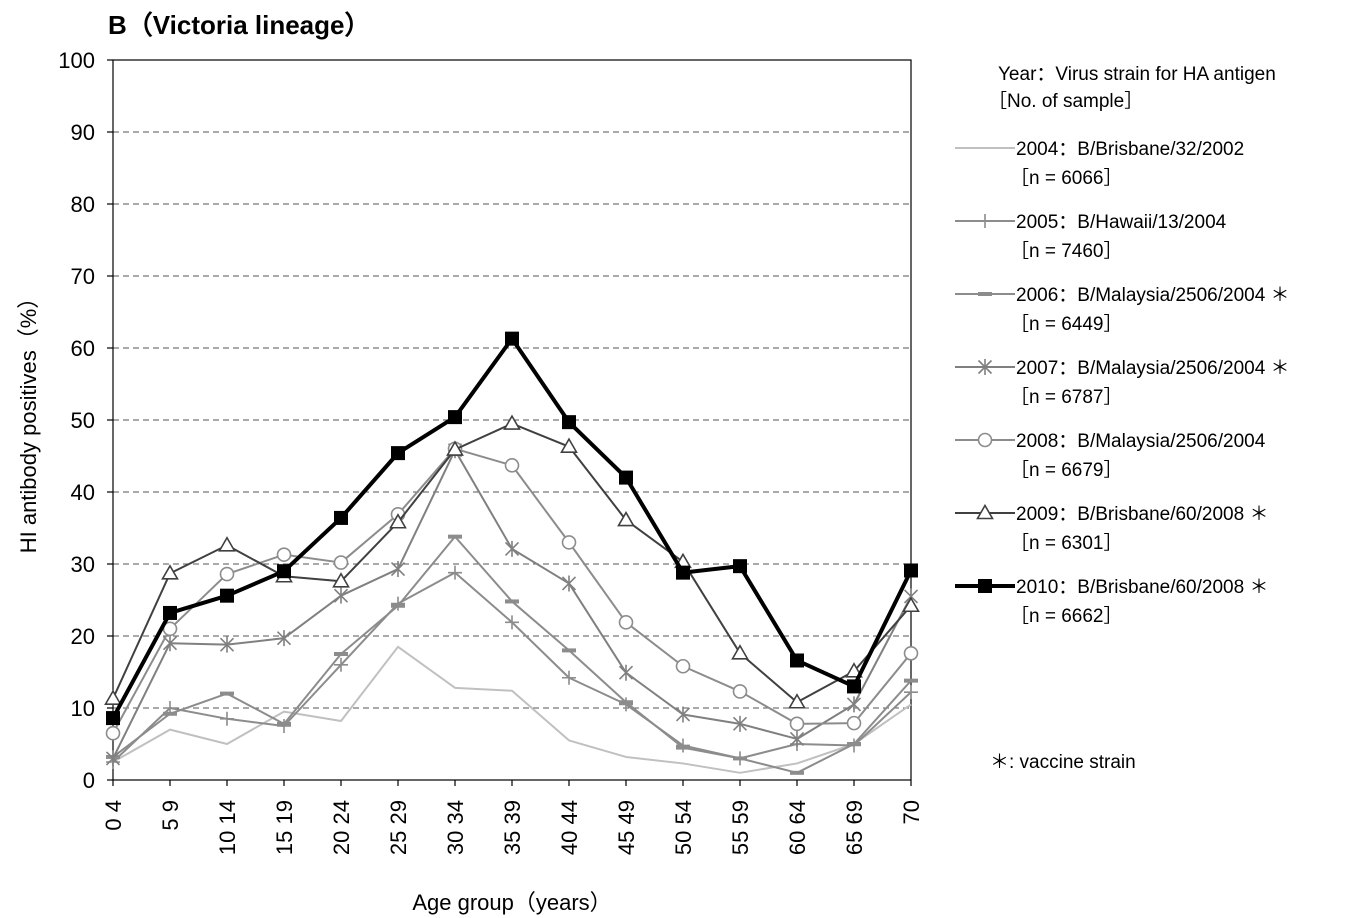 The image size is (1349, 918). Describe the element at coordinates (511, 902) in the screenshot. I see `x-axis-label: Age group（years）` at that location.